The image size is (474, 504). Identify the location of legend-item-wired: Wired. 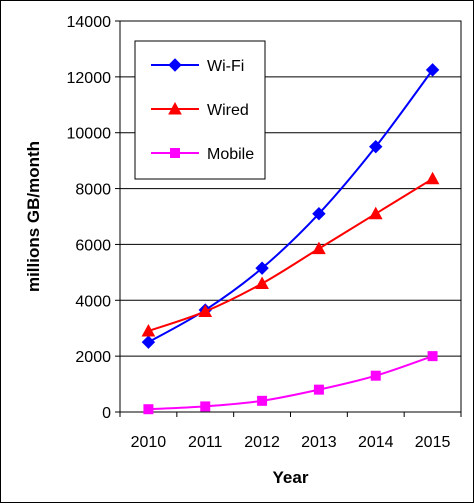
(200, 110).